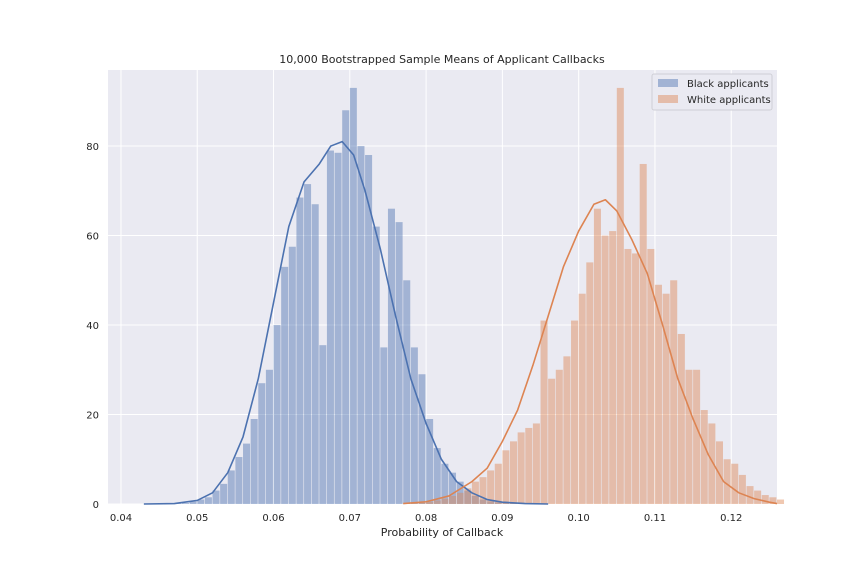 Image resolution: width=864 pixels, height=576 pixels. Describe the element at coordinates (668, 99) in the screenshot. I see `legend-swatch-white-applicants` at that location.